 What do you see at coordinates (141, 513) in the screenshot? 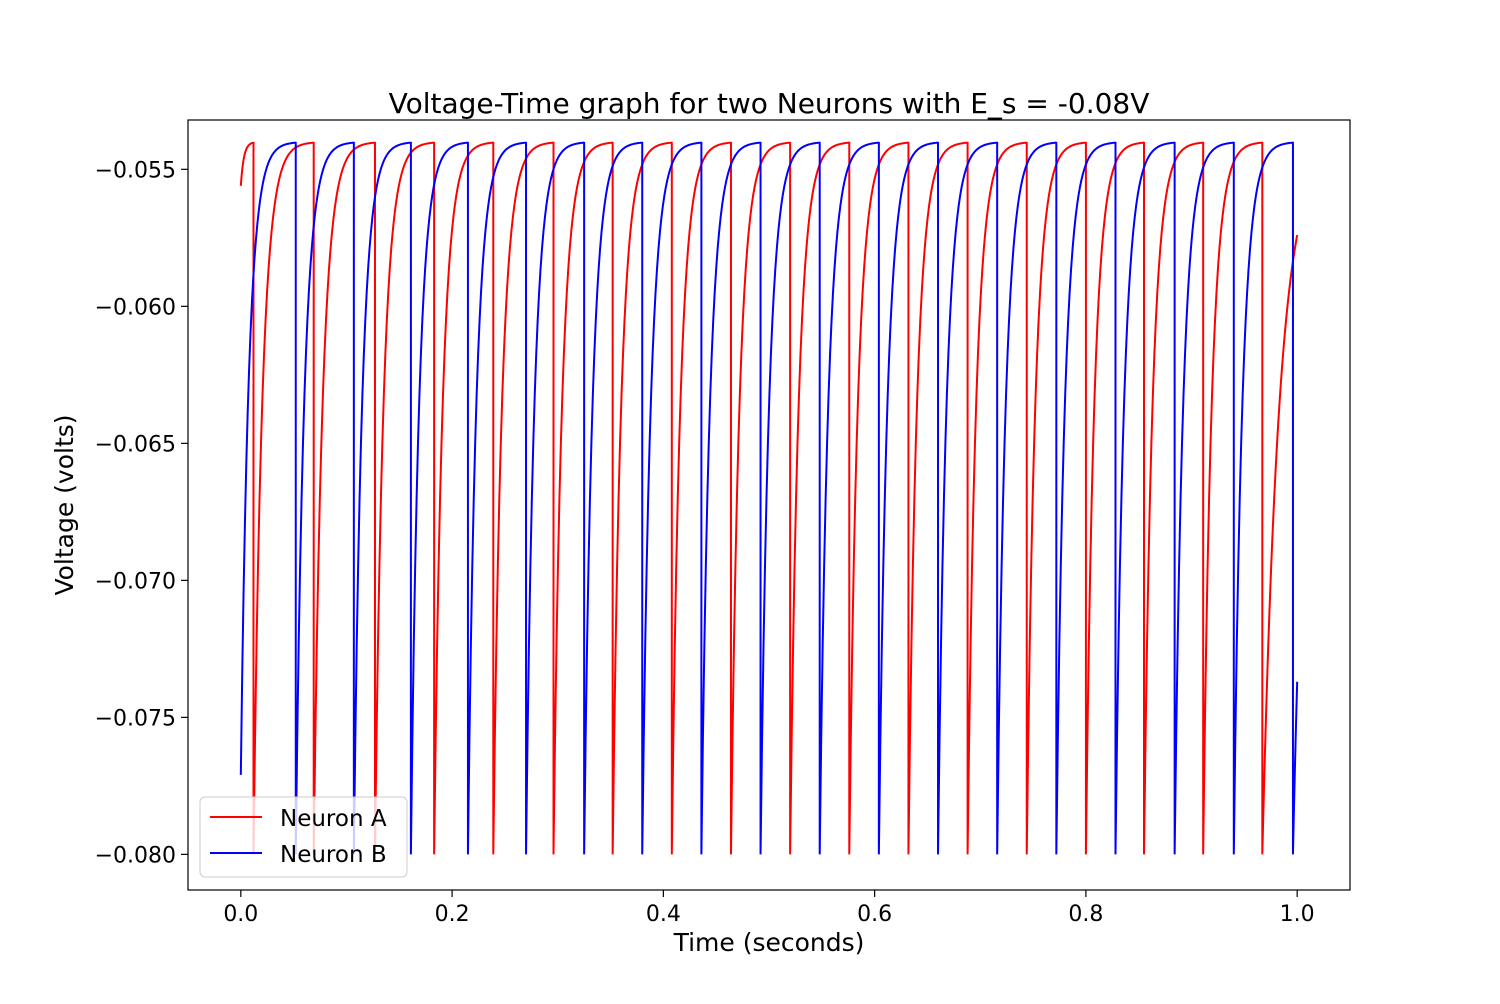
I see `y-axis-ticks: −0.055 −0.060 −0.065 −0.070 −0.075 −0.080` at bounding box center [141, 513].